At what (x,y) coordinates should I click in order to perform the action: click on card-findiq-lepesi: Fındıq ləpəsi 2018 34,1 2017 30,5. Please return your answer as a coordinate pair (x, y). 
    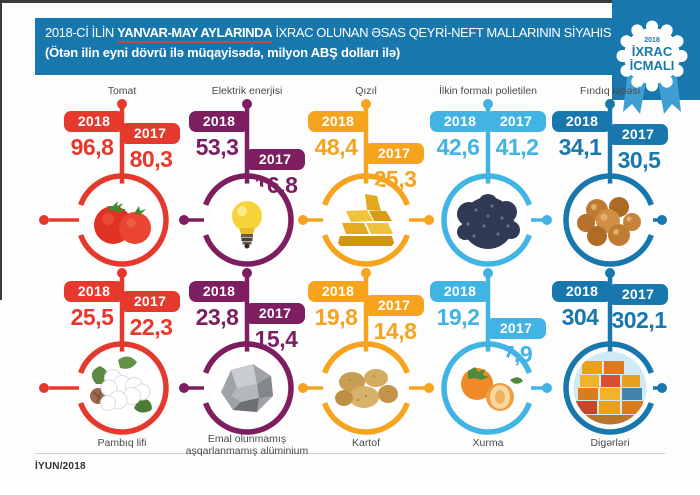
    Looking at the image, I should click on (610, 175).